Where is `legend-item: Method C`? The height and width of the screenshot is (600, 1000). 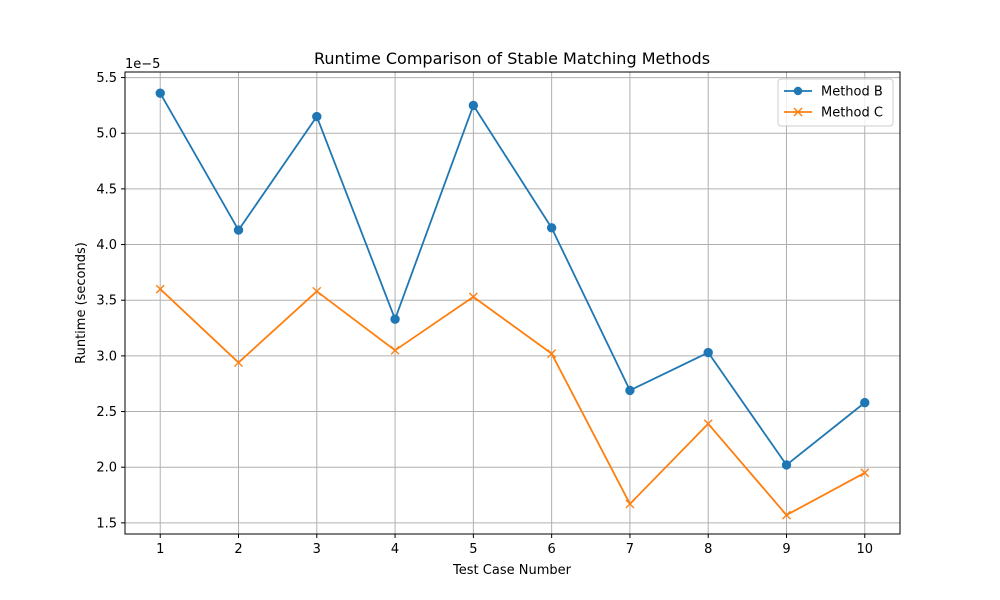
legend-item: Method C is located at coordinates (833, 113).